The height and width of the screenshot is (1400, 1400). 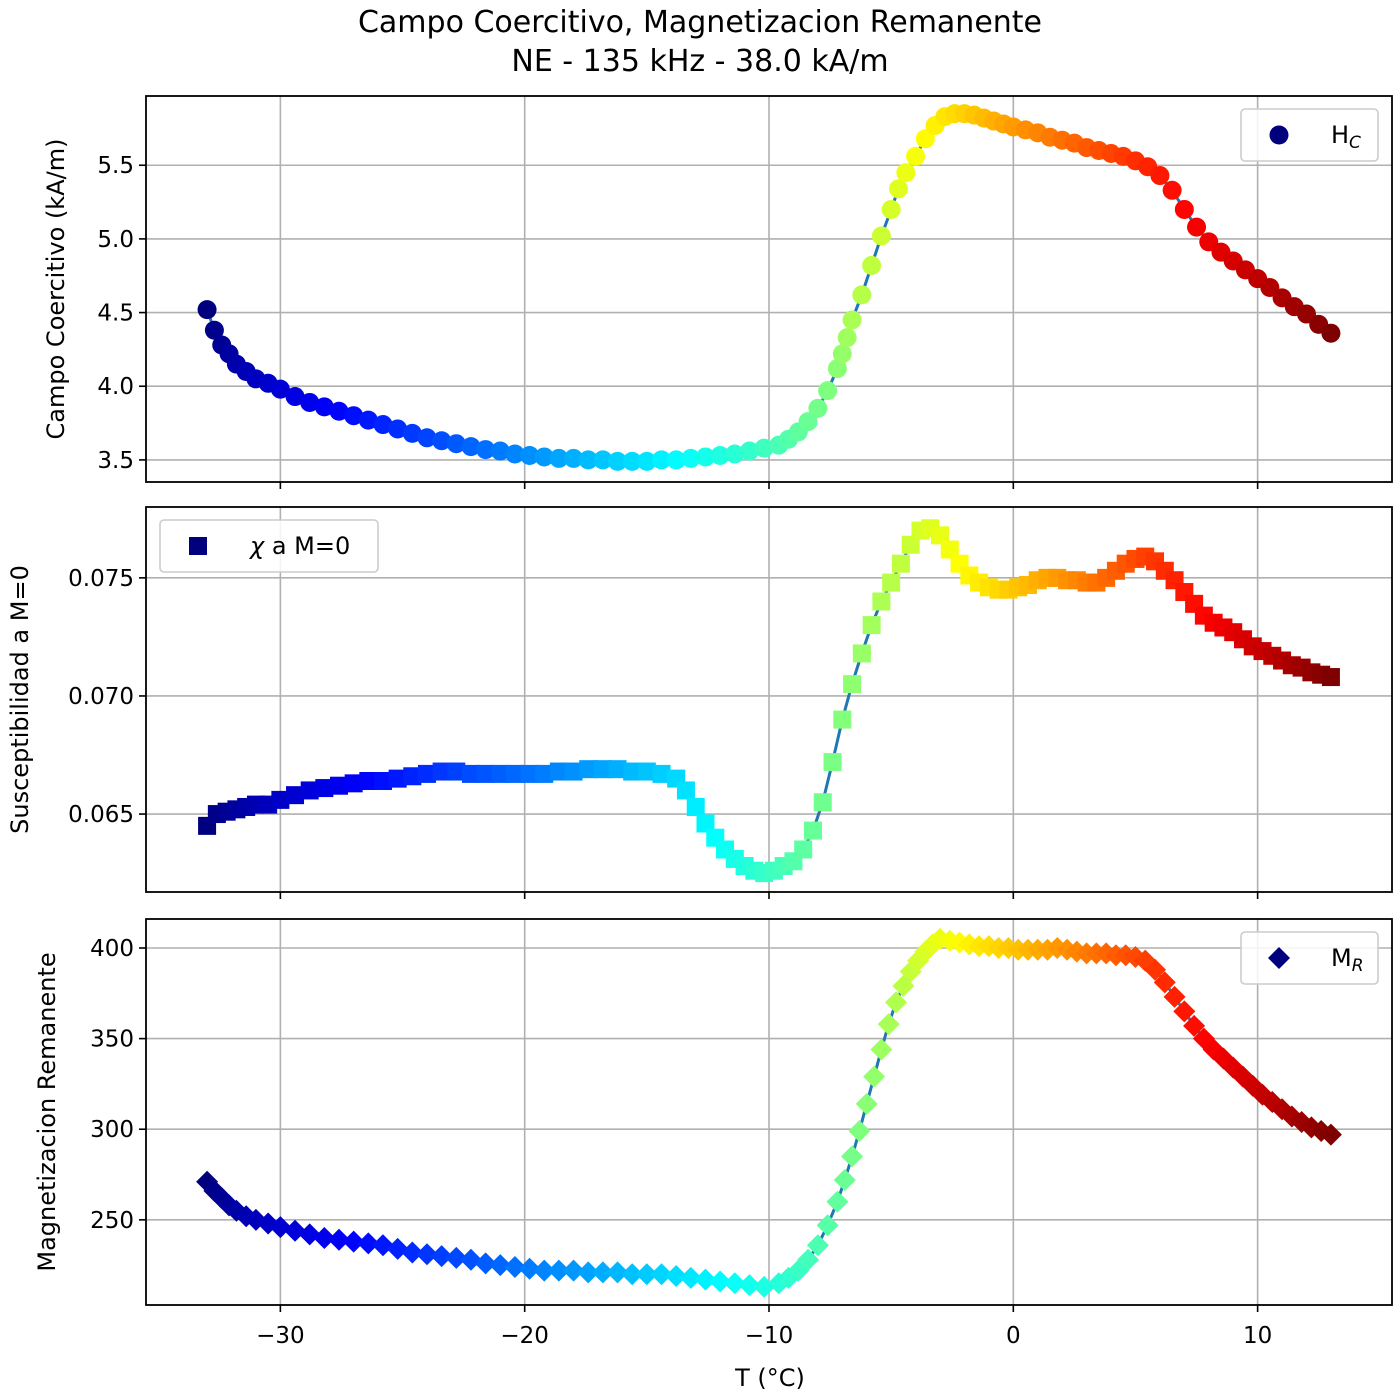 What do you see at coordinates (524, 1336) in the screenshot?
I see `x-tick-label: −20` at bounding box center [524, 1336].